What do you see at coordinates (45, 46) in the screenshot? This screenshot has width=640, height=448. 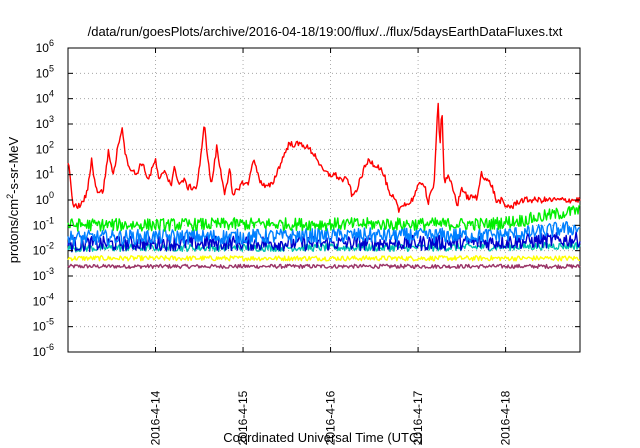 I see `y-tick-label: 10⁶` at bounding box center [45, 46].